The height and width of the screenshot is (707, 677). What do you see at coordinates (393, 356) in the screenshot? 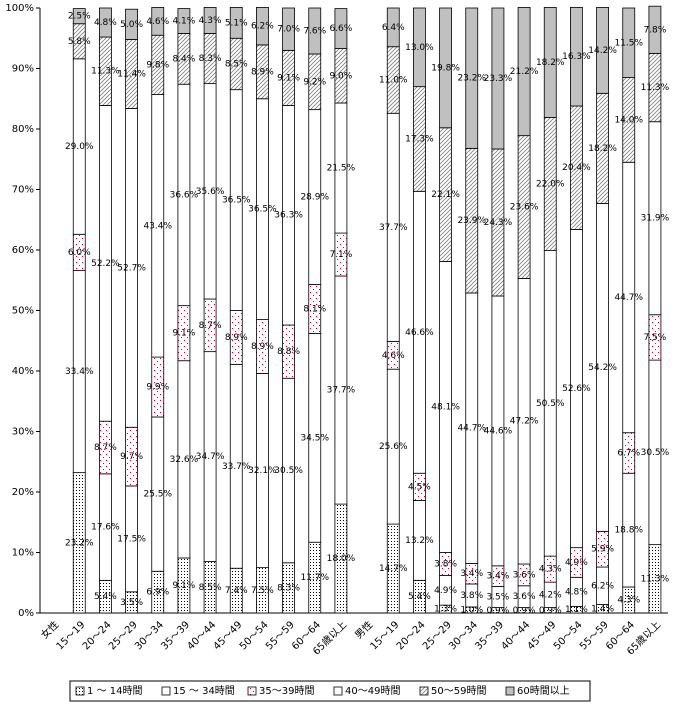
I see `value-label: 4.6%` at bounding box center [393, 356].